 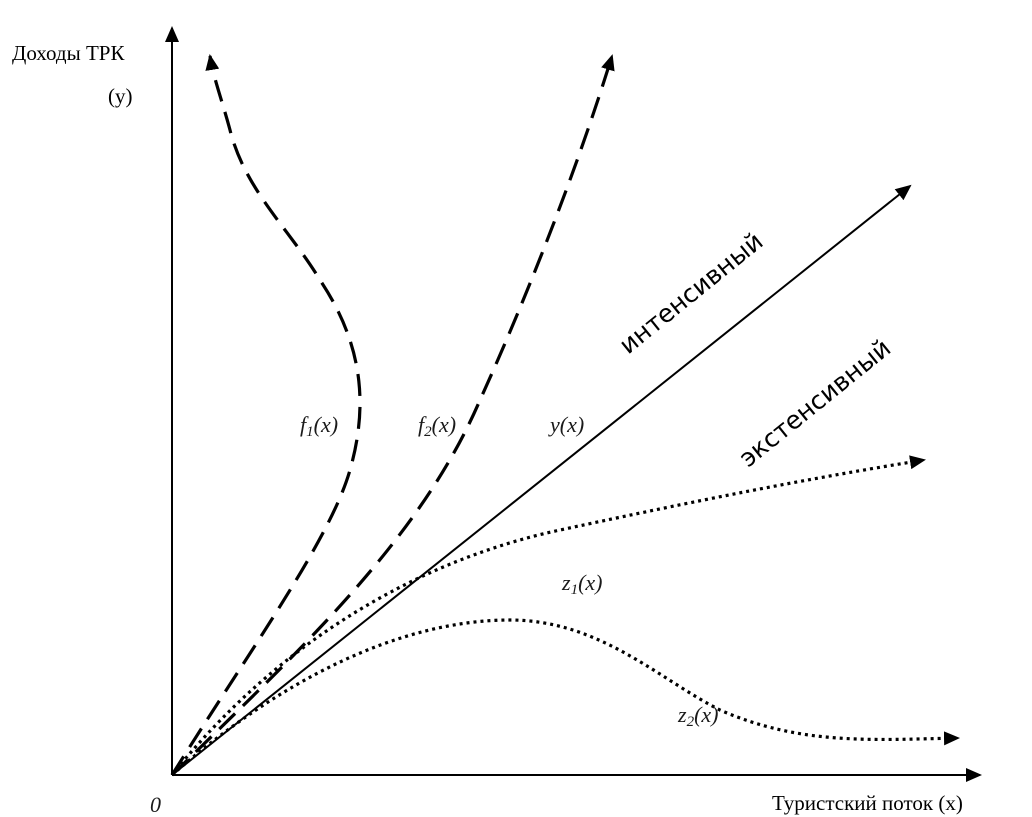 I want to click on y-axis-label-line1: Доходы ТРК, so click(x=68, y=53).